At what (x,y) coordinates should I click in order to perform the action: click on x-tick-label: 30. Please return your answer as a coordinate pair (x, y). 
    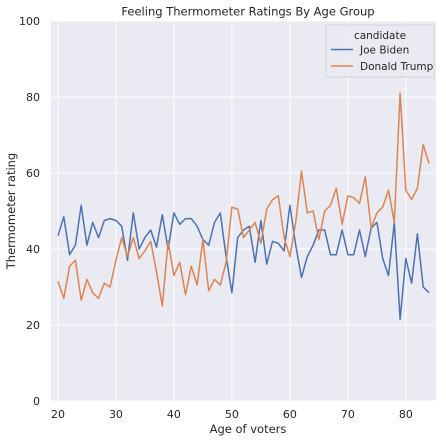
    Looking at the image, I should click on (116, 414).